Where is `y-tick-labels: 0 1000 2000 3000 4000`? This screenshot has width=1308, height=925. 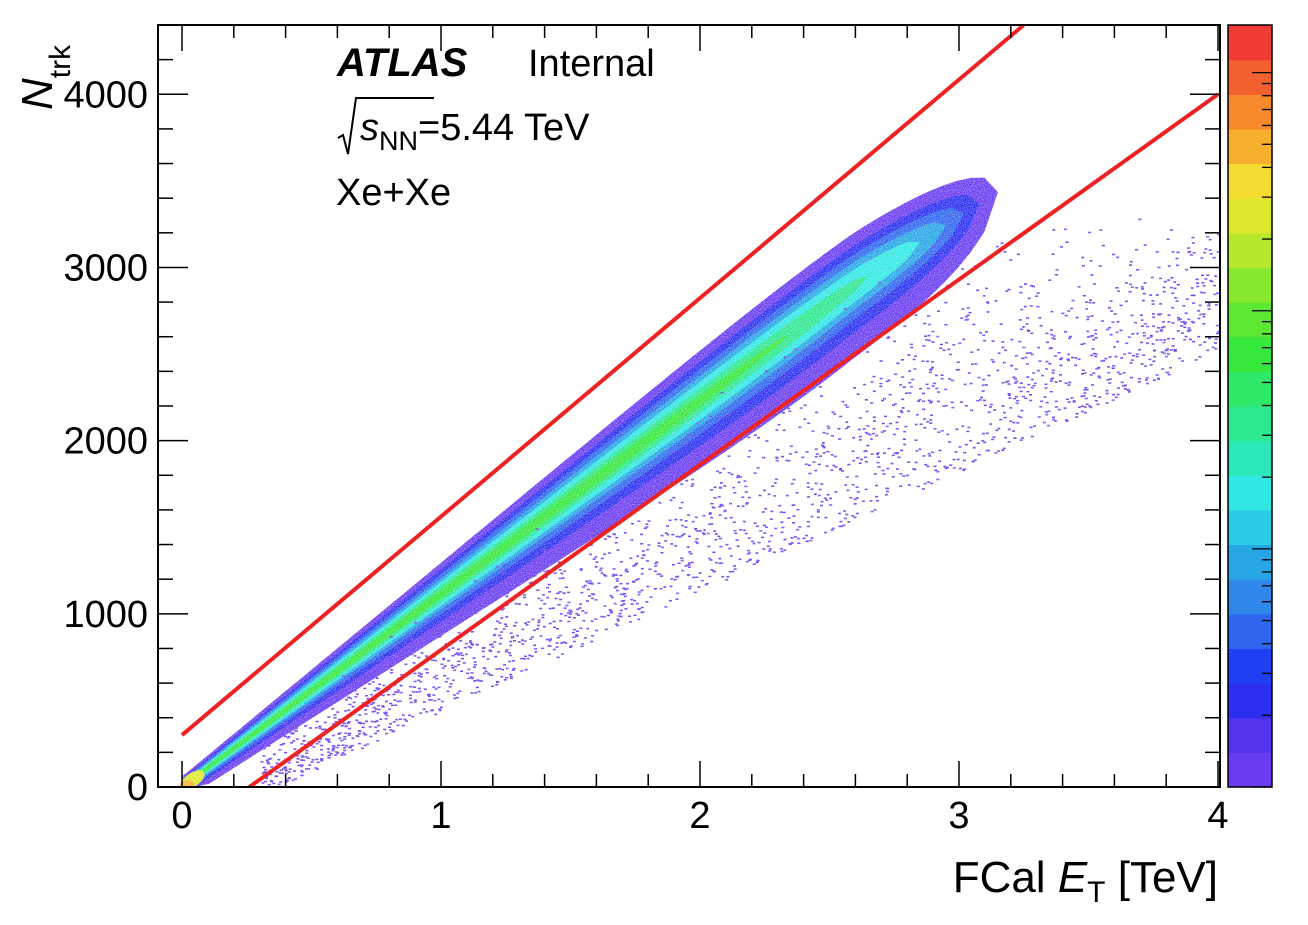
y-tick-labels: 0 1000 2000 3000 4000 is located at coordinates (105, 441).